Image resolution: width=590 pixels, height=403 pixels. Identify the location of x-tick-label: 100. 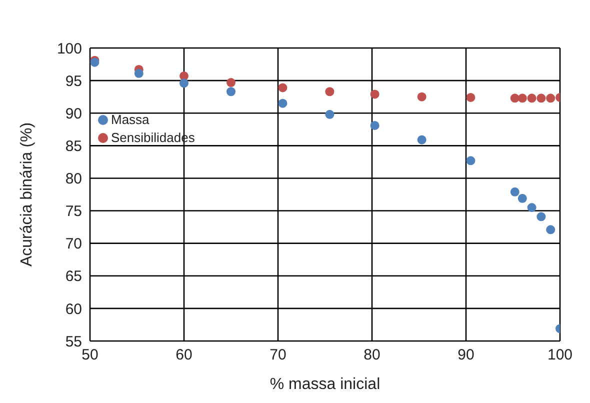
(560, 355).